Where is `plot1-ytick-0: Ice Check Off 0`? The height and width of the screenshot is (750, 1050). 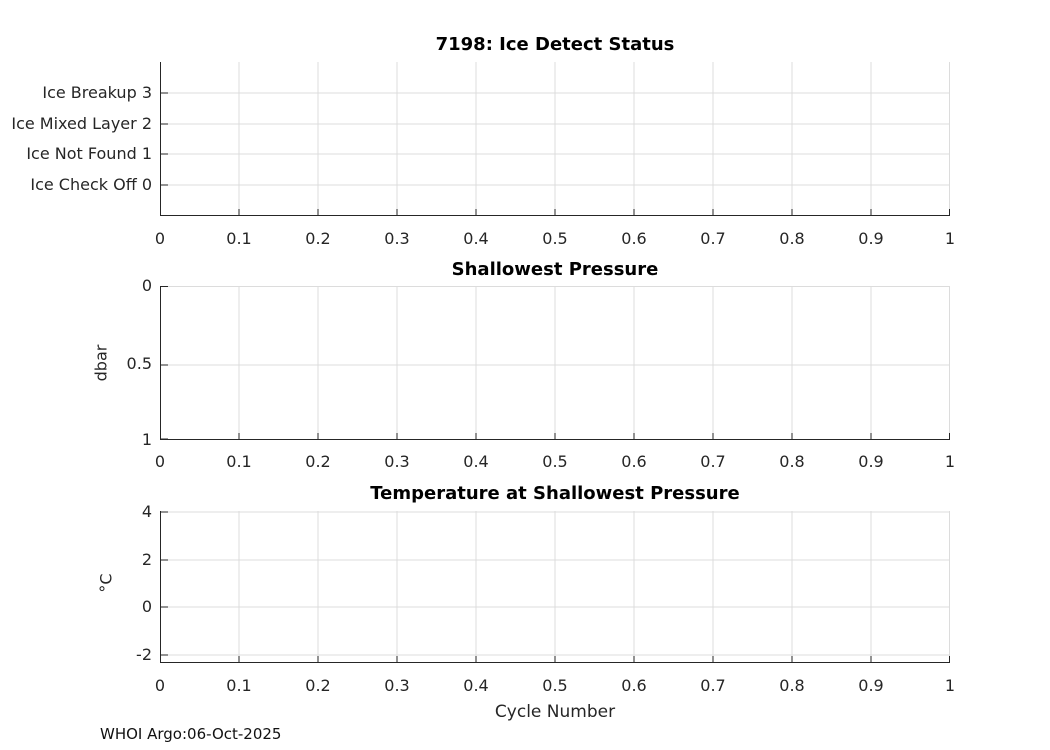
plot1-ytick-0: Ice Check Off 0 is located at coordinates (91, 184).